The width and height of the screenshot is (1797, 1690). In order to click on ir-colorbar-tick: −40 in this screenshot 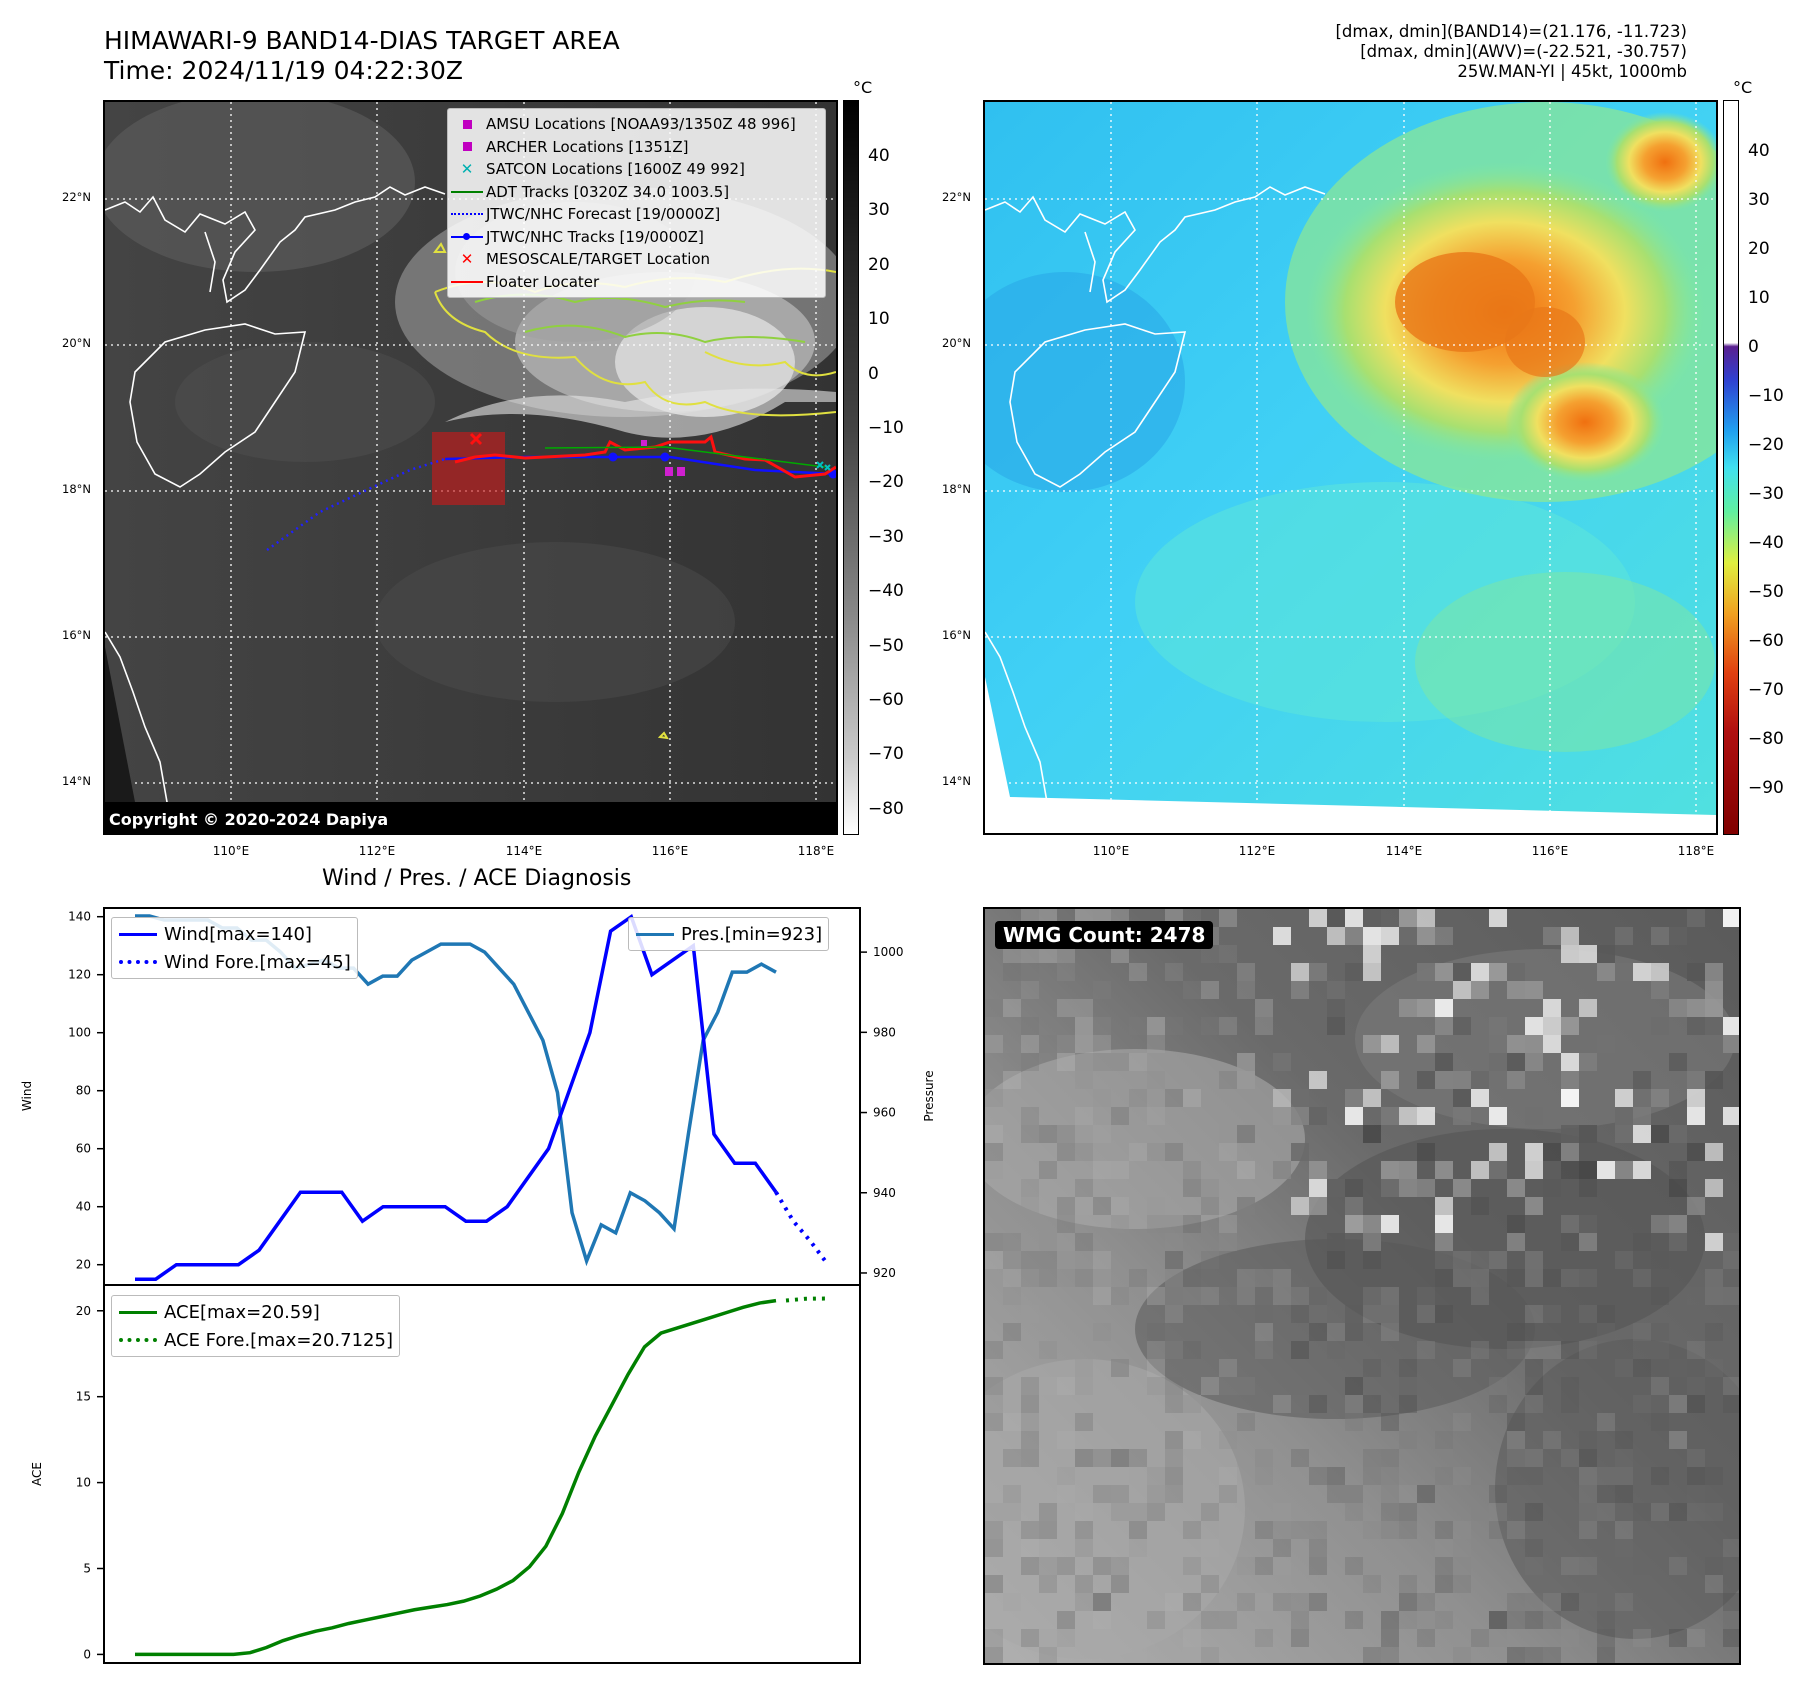, I will do `click(886, 591)`.